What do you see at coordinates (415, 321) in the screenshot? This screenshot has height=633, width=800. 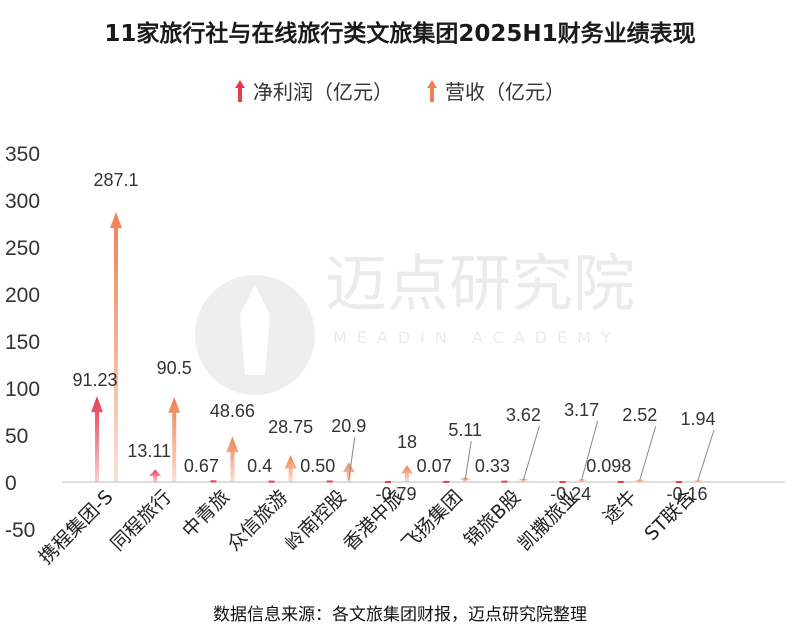 I see `watermark-logo-icon: 迈点研究院 MEADIN ACADEMY` at bounding box center [415, 321].